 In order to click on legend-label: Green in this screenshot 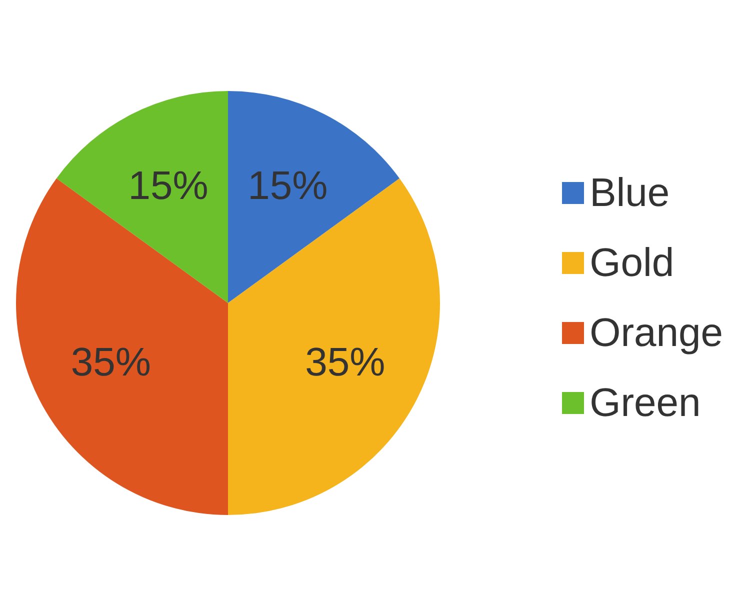, I will do `click(645, 403)`.